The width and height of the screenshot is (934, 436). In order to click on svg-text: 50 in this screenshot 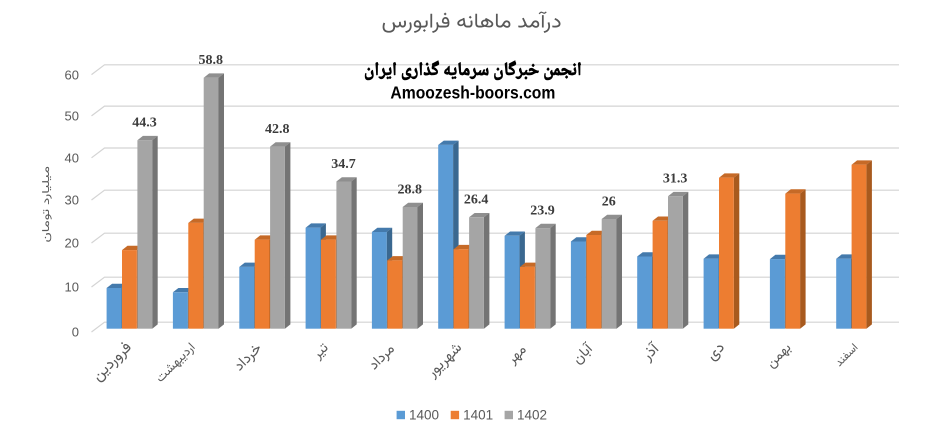, I will do `click(72, 116)`.